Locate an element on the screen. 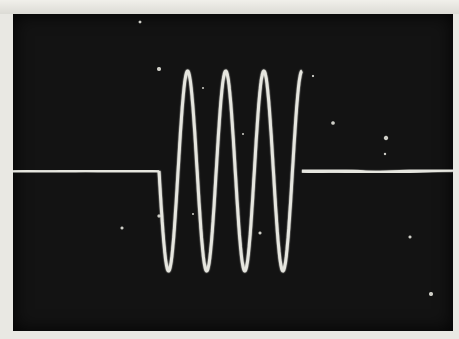  photo-top-border is located at coordinates (229, 7).